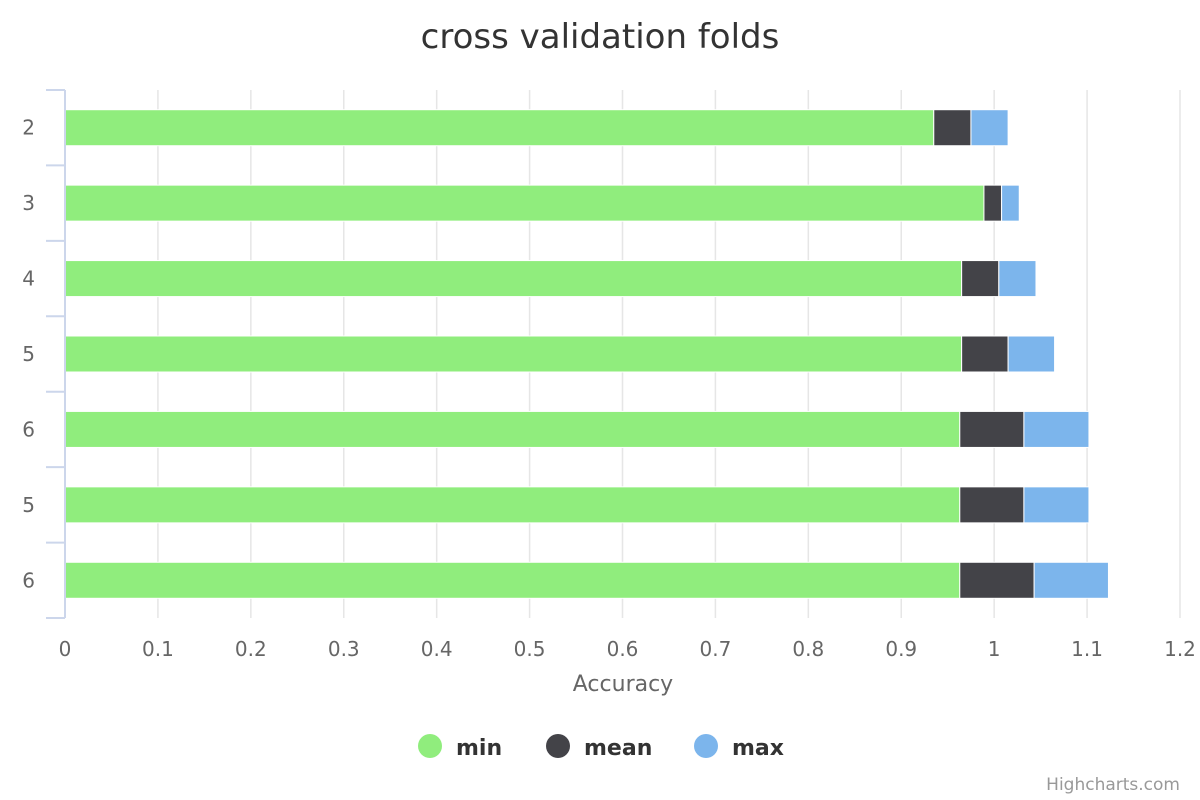 The height and width of the screenshot is (800, 1200). What do you see at coordinates (28, 279) in the screenshot?
I see `y-tick-label: 4` at bounding box center [28, 279].